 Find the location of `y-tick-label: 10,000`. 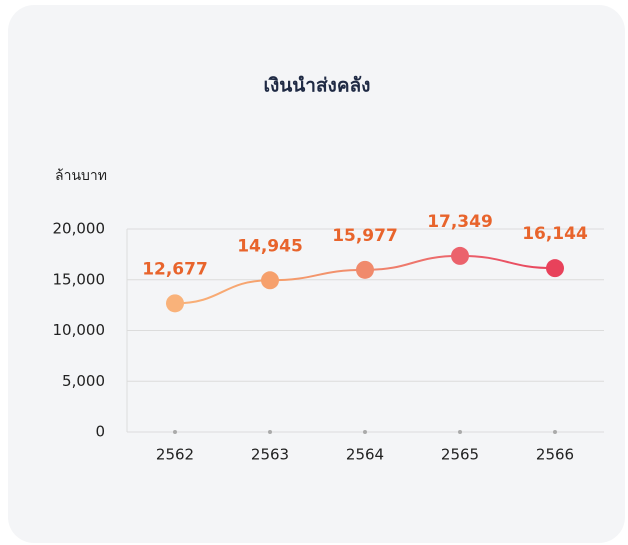

y-tick-label: 10,000 is located at coordinates (79, 330).